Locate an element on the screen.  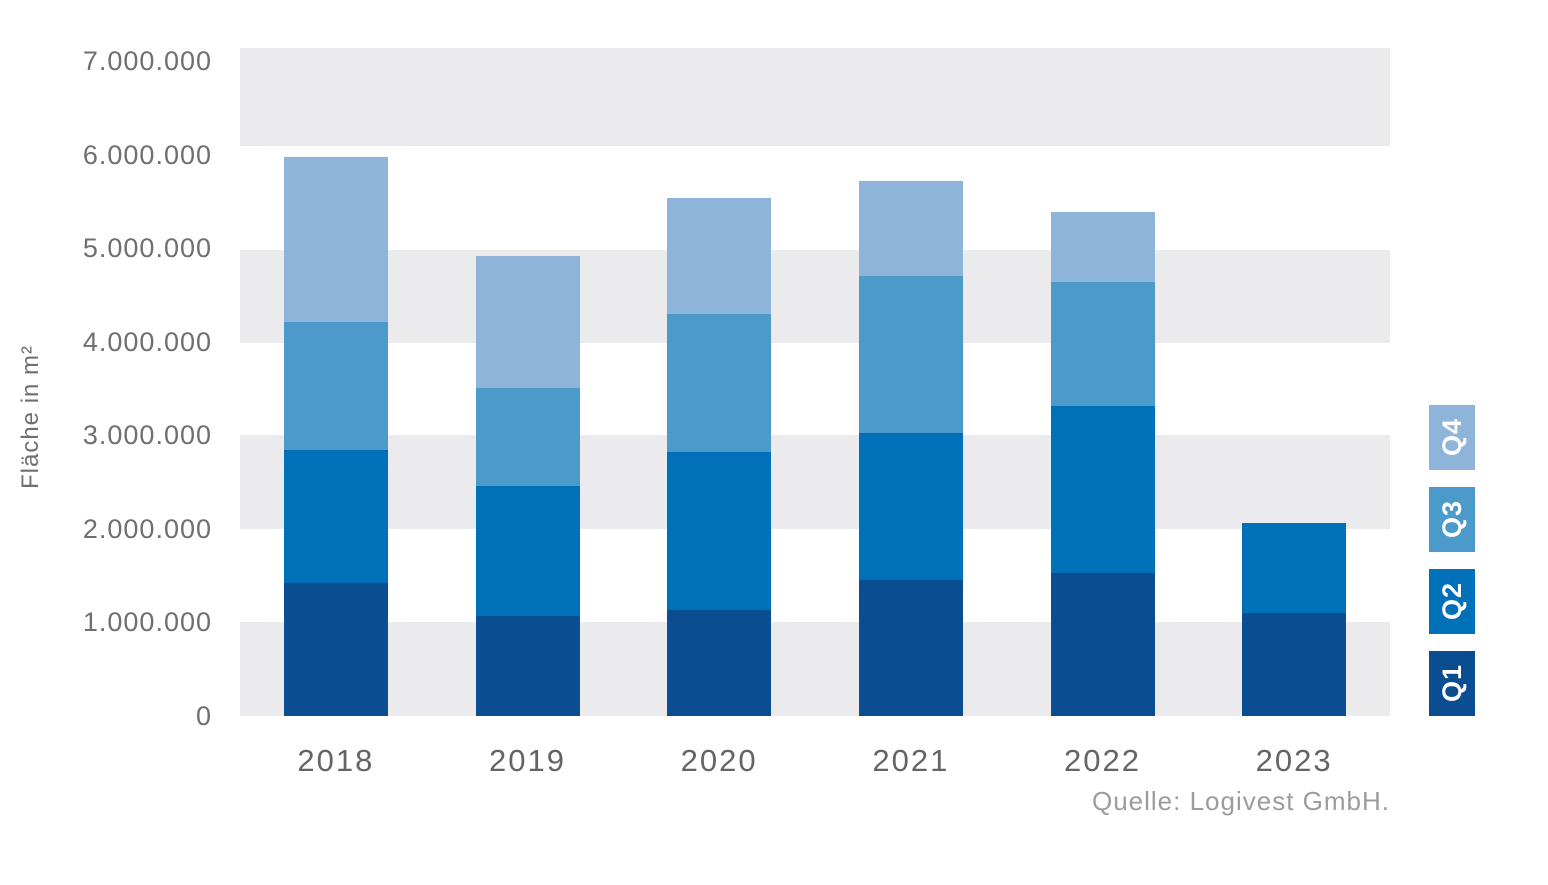
legend-item-q2: Q2 is located at coordinates (1452, 601).